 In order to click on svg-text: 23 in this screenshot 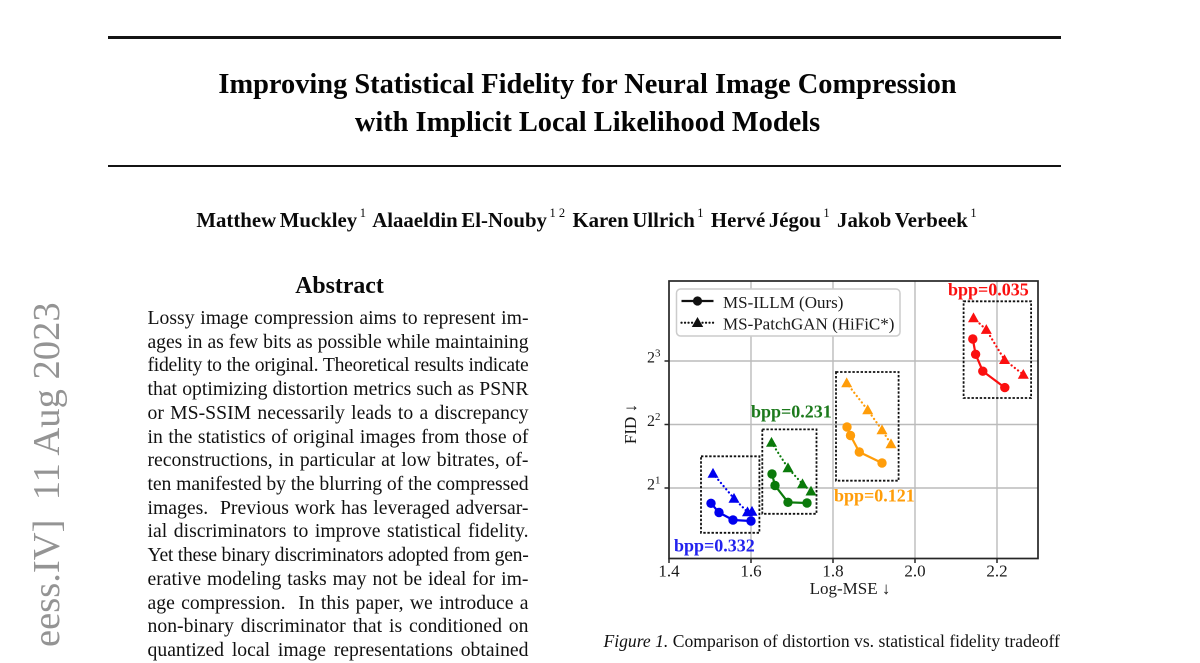, I will do `click(654, 357)`.